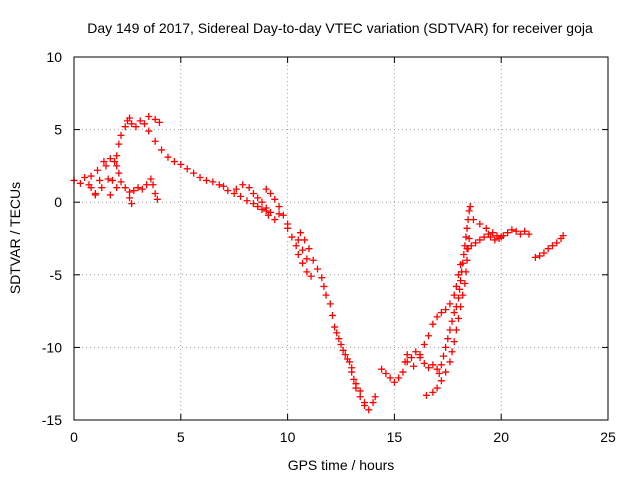  What do you see at coordinates (343, 437) in the screenshot?
I see `x-tick-labels: 0 5 10 15 20 25` at bounding box center [343, 437].